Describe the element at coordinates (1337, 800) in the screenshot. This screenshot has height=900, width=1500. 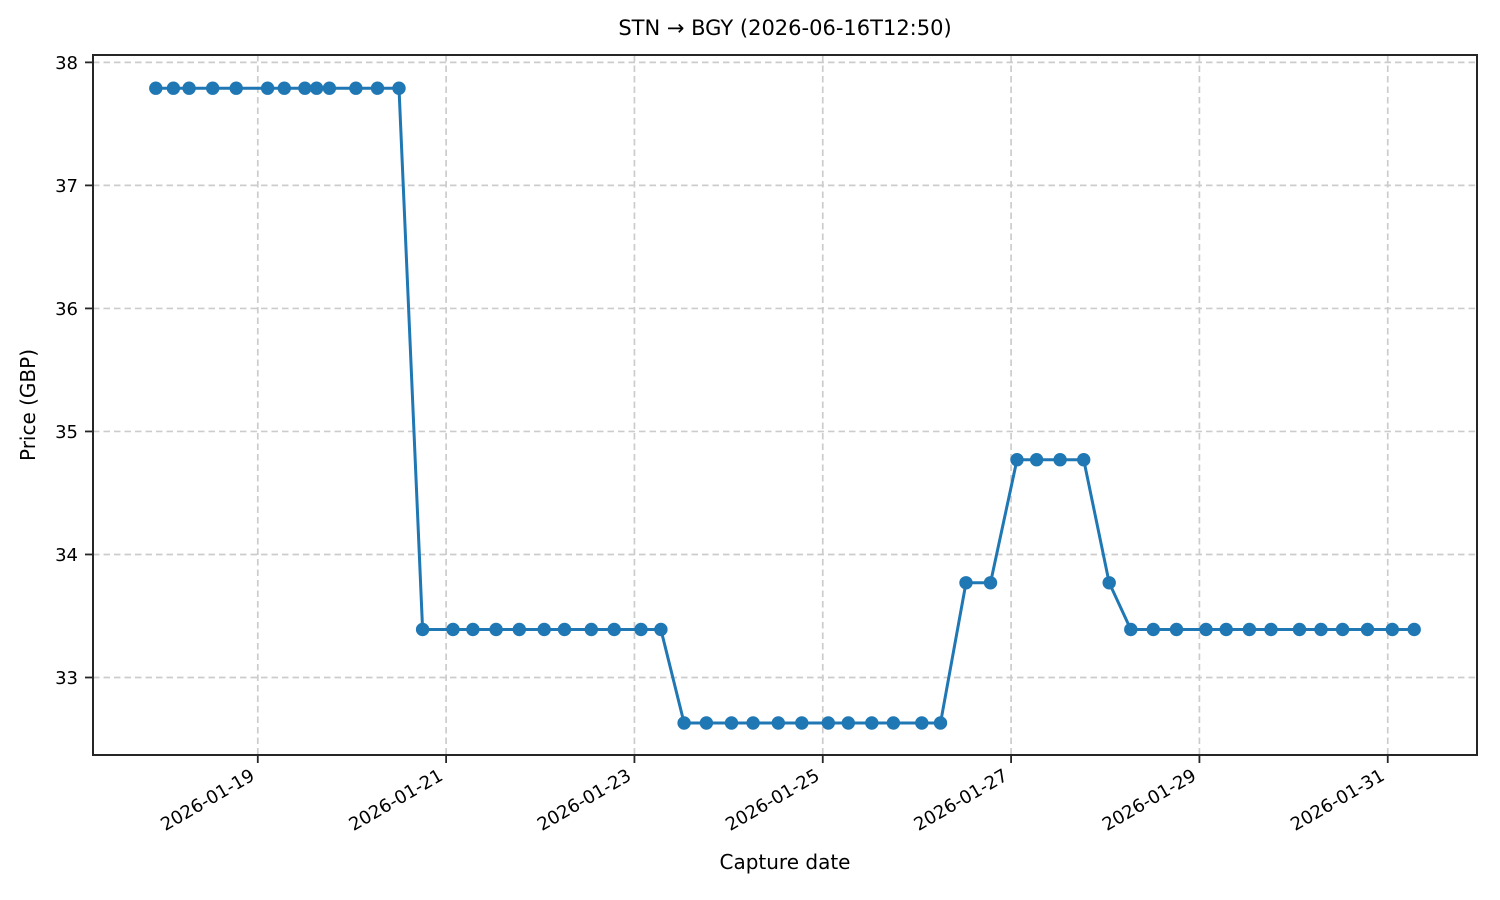
I see `x-tick-label: 2026-01-31` at that location.